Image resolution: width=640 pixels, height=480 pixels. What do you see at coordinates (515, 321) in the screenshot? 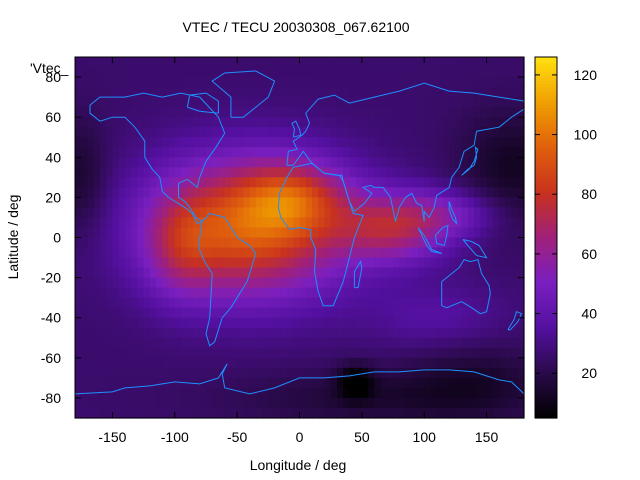
I see `coastline-new-zealand` at bounding box center [515, 321].